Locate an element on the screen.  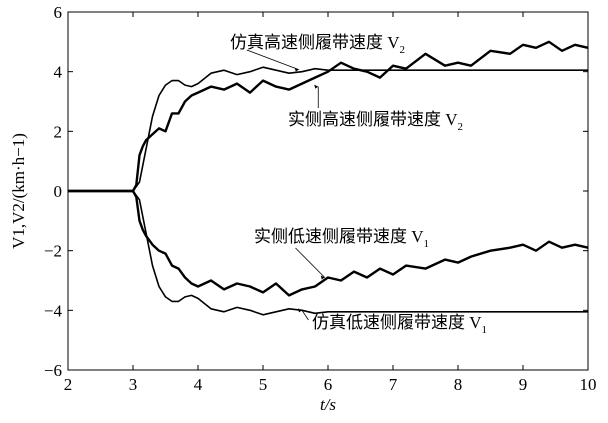
annotation: 仿真高速侧履带速度 V2 is located at coordinates (317, 52).